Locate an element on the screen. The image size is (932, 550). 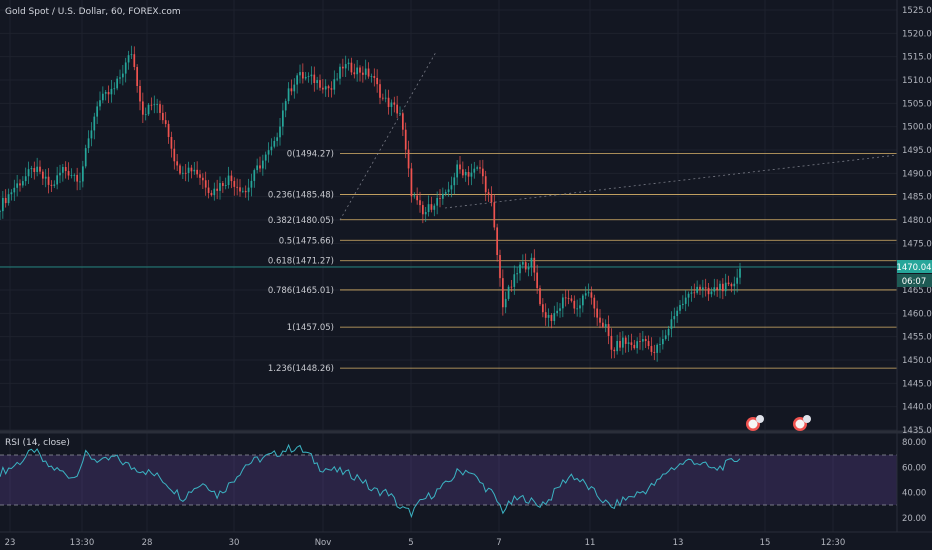
fib-level-label: 0.5(1475.66) is located at coordinates (306, 241).